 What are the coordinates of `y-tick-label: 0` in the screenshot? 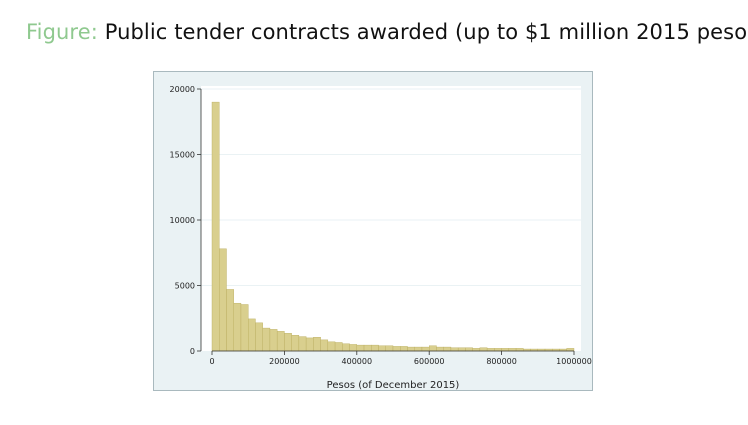 It's located at (192, 351).